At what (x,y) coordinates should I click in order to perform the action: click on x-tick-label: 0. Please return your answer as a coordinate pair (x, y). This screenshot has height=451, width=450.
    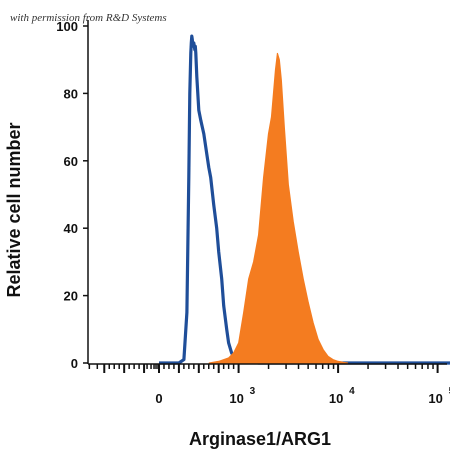
    Looking at the image, I should click on (158, 398).